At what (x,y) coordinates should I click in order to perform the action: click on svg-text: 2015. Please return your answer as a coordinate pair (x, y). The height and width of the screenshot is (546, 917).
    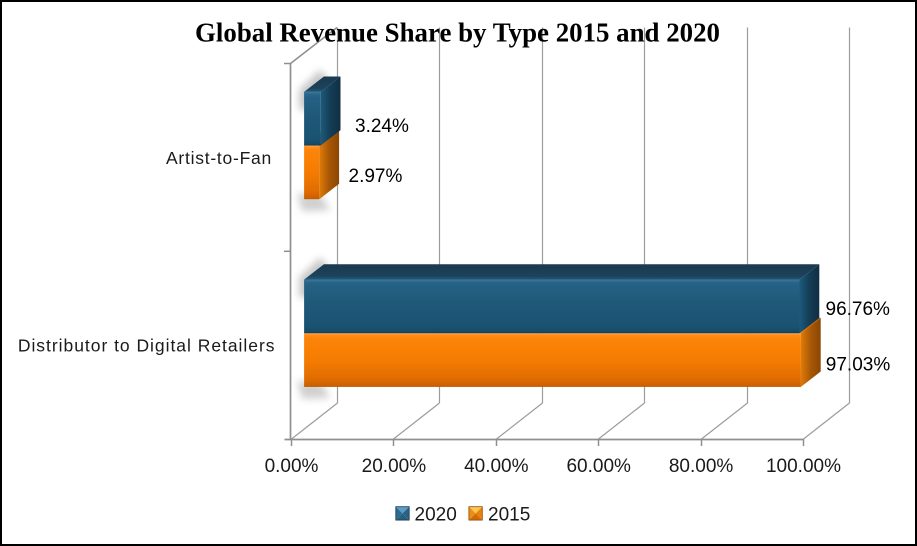
    Looking at the image, I should click on (509, 515).